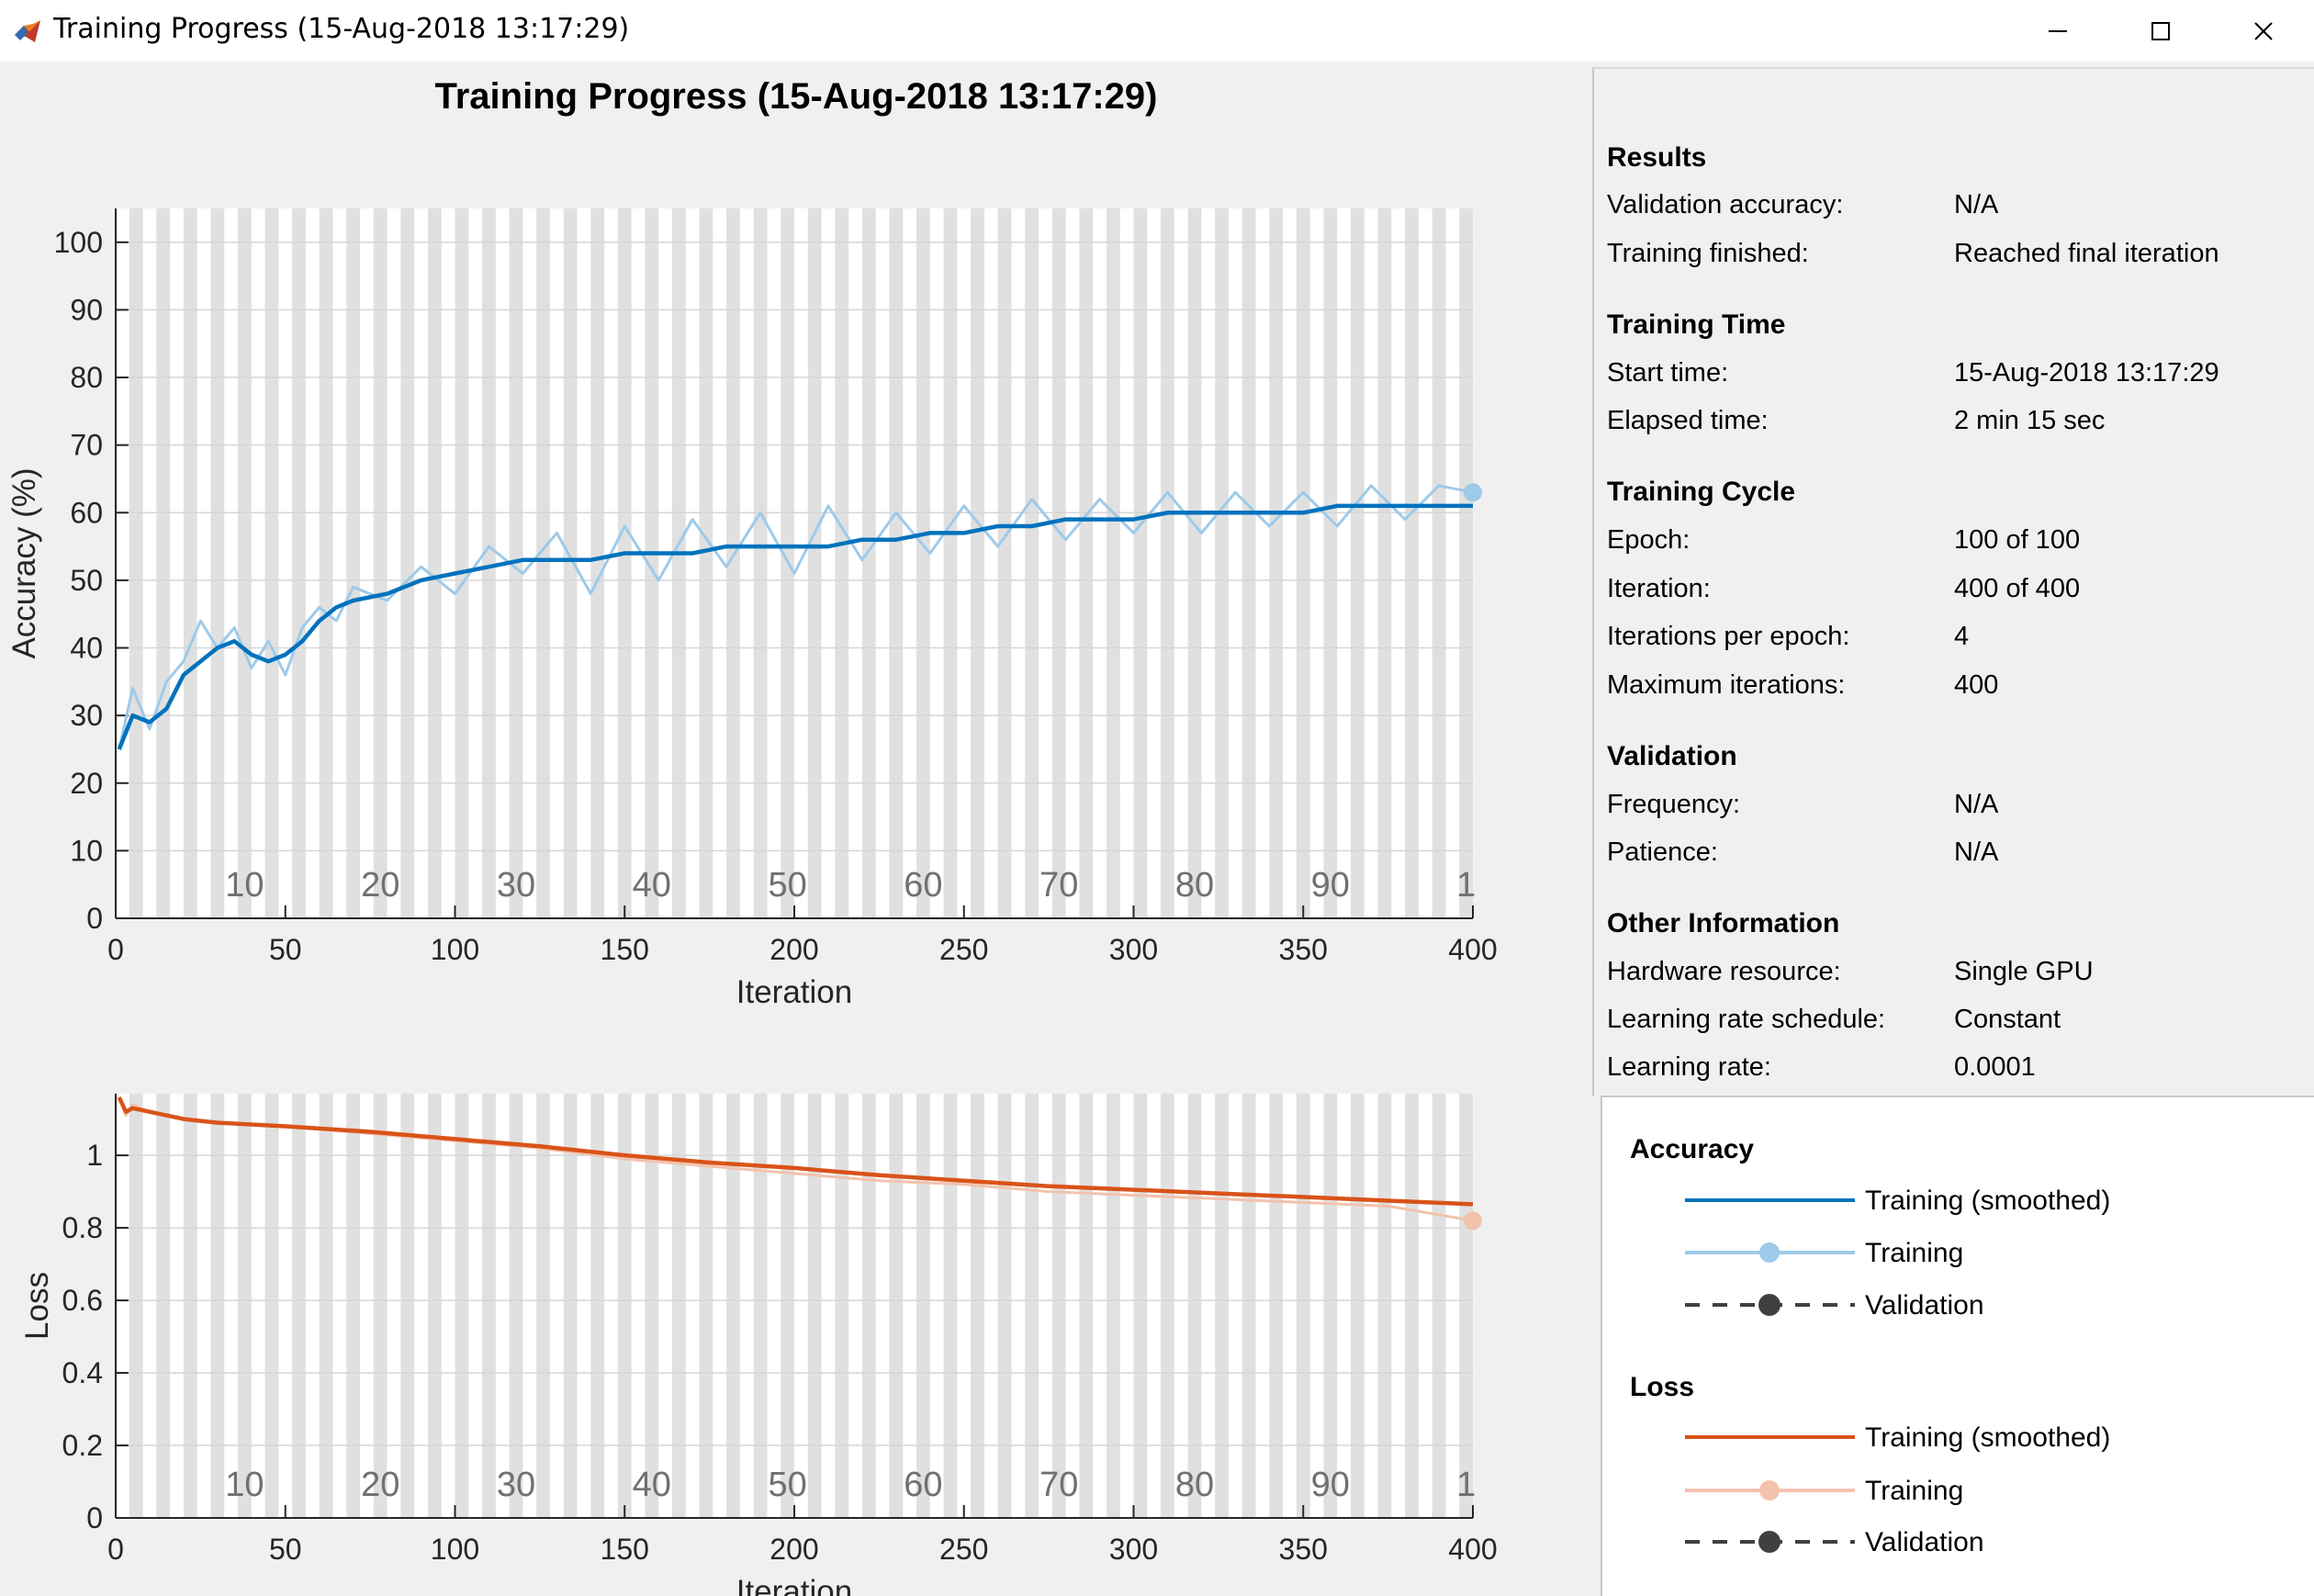 Image resolution: width=2314 pixels, height=1596 pixels. What do you see at coordinates (82, 1227) in the screenshot?
I see `y-tick-label: 0.8` at bounding box center [82, 1227].